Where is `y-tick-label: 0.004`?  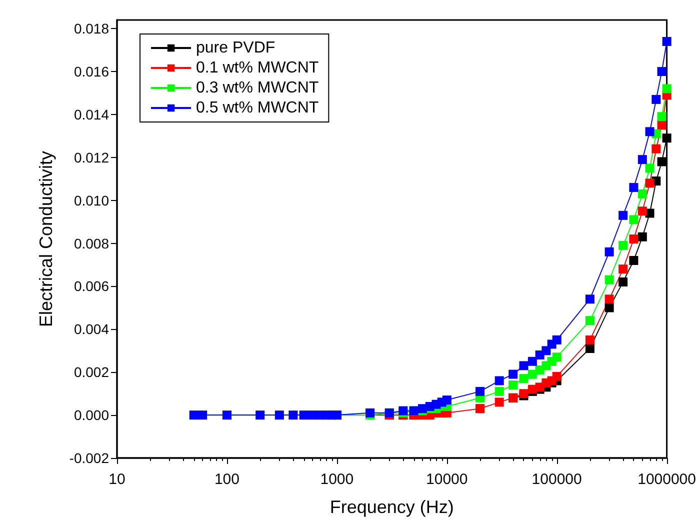 y-tick-label: 0.004 is located at coordinates (92, 329).